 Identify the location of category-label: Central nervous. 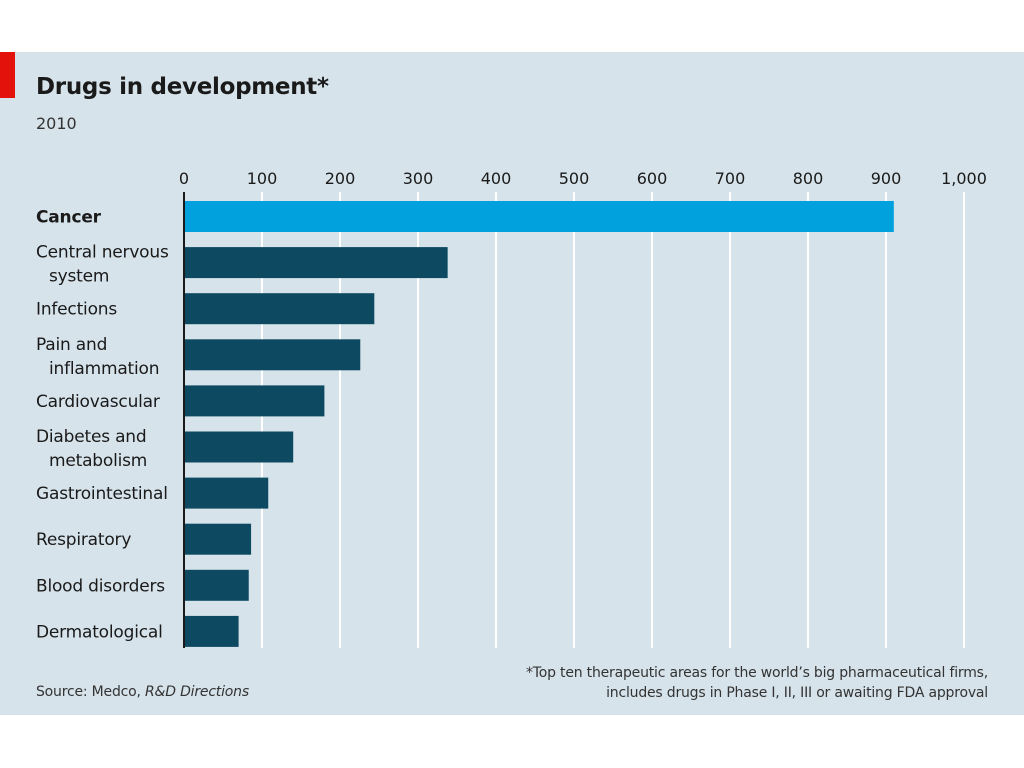
(102, 253).